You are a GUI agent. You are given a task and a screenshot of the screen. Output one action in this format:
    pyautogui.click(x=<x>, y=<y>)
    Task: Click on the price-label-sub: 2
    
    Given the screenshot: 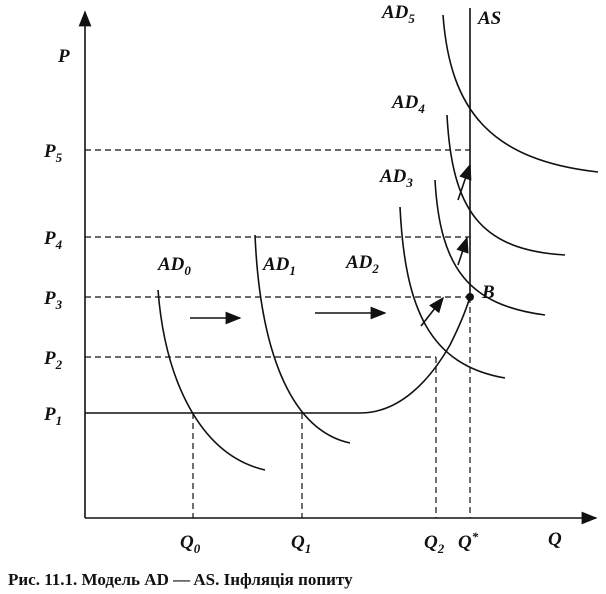 What is the action you would take?
    pyautogui.click(x=59, y=364)
    